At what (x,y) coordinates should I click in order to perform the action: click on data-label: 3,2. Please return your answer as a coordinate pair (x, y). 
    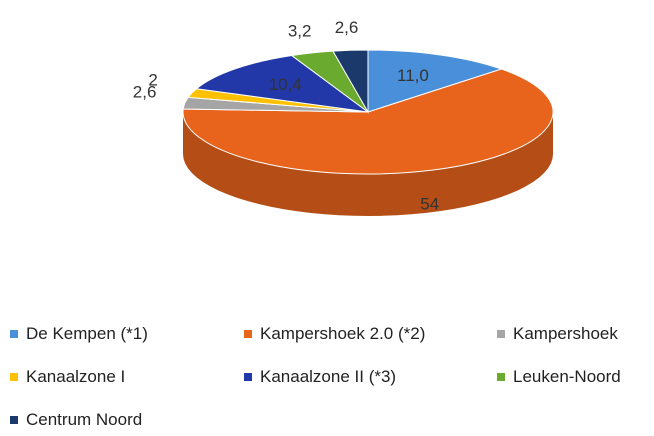
    Looking at the image, I should click on (300, 30).